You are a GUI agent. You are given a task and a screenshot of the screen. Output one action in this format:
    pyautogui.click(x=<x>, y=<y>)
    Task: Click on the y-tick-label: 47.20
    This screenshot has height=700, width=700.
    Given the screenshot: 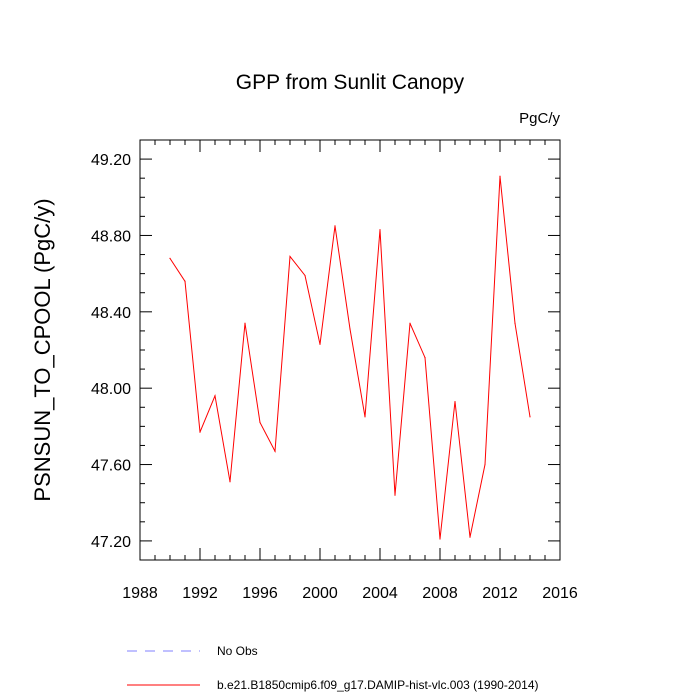 What is the action you would take?
    pyautogui.click(x=111, y=542)
    